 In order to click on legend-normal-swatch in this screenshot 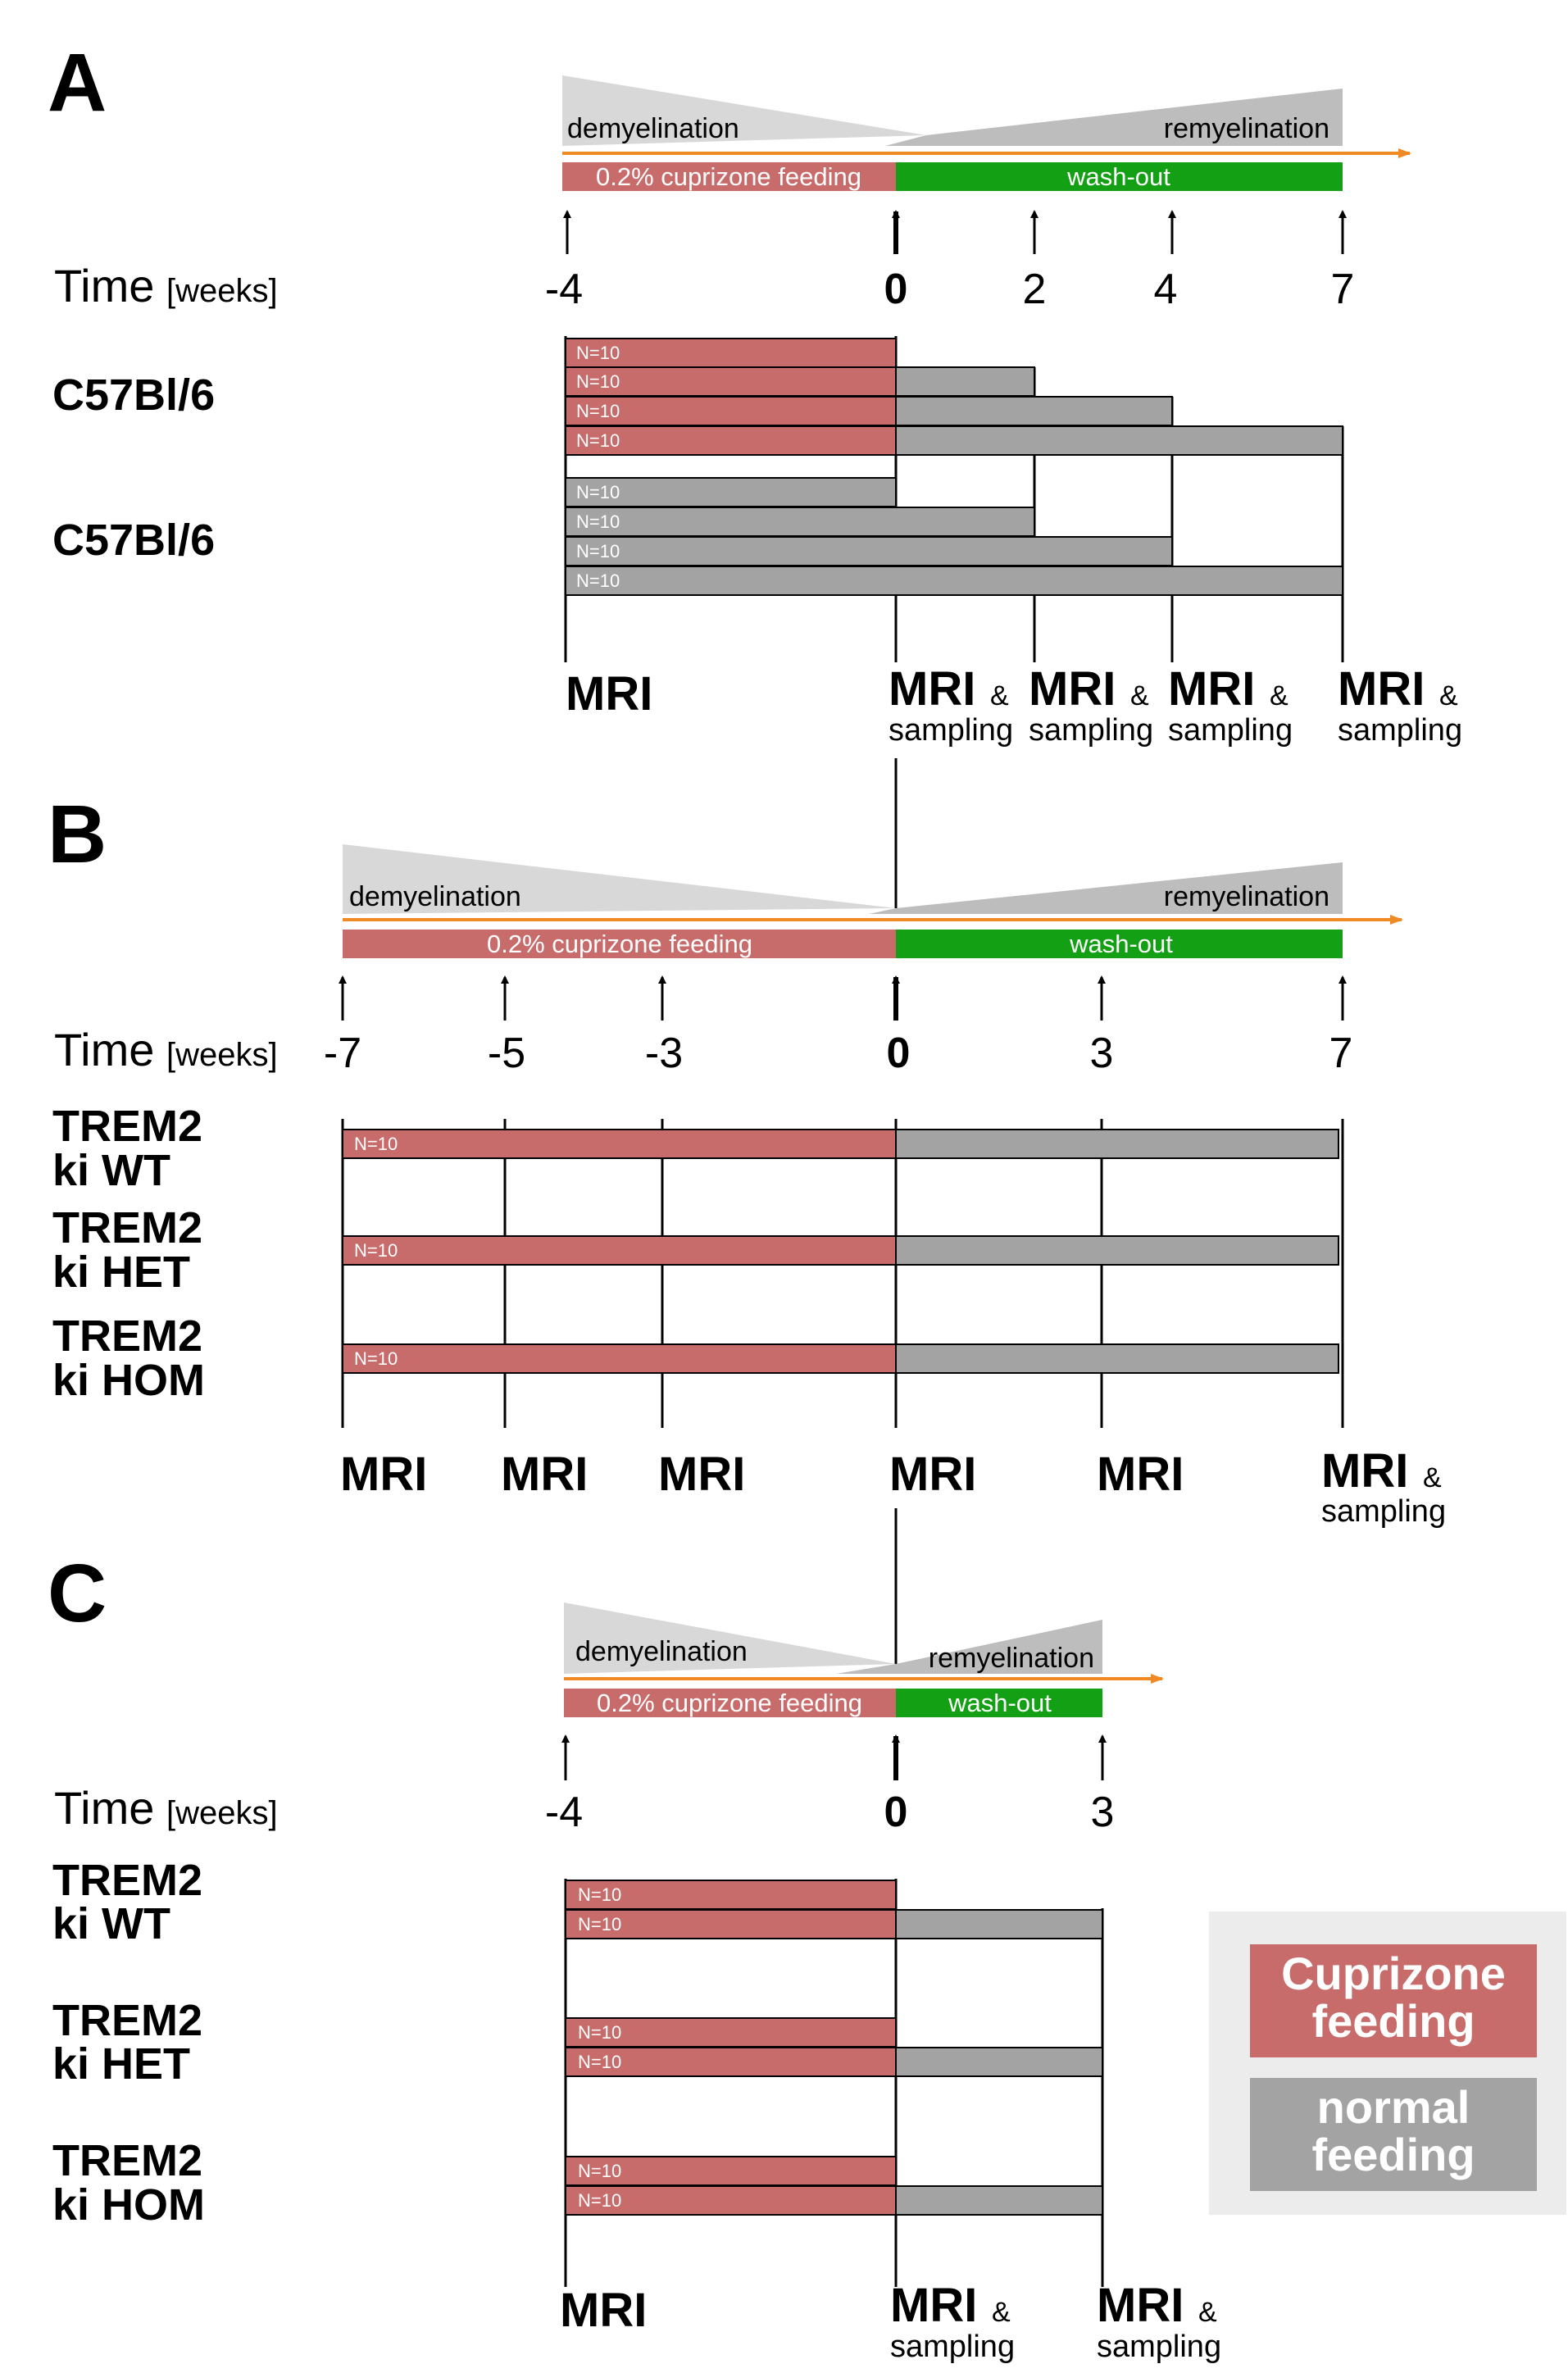, I will do `click(1393, 2134)`.